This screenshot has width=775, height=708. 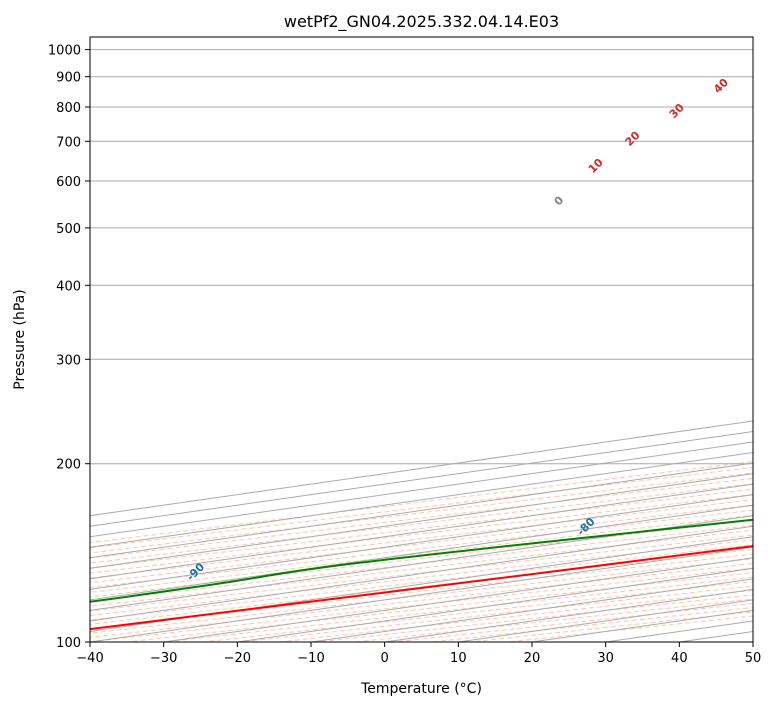 What do you see at coordinates (68, 643) in the screenshot?
I see `y-tick-label: 100` at bounding box center [68, 643].